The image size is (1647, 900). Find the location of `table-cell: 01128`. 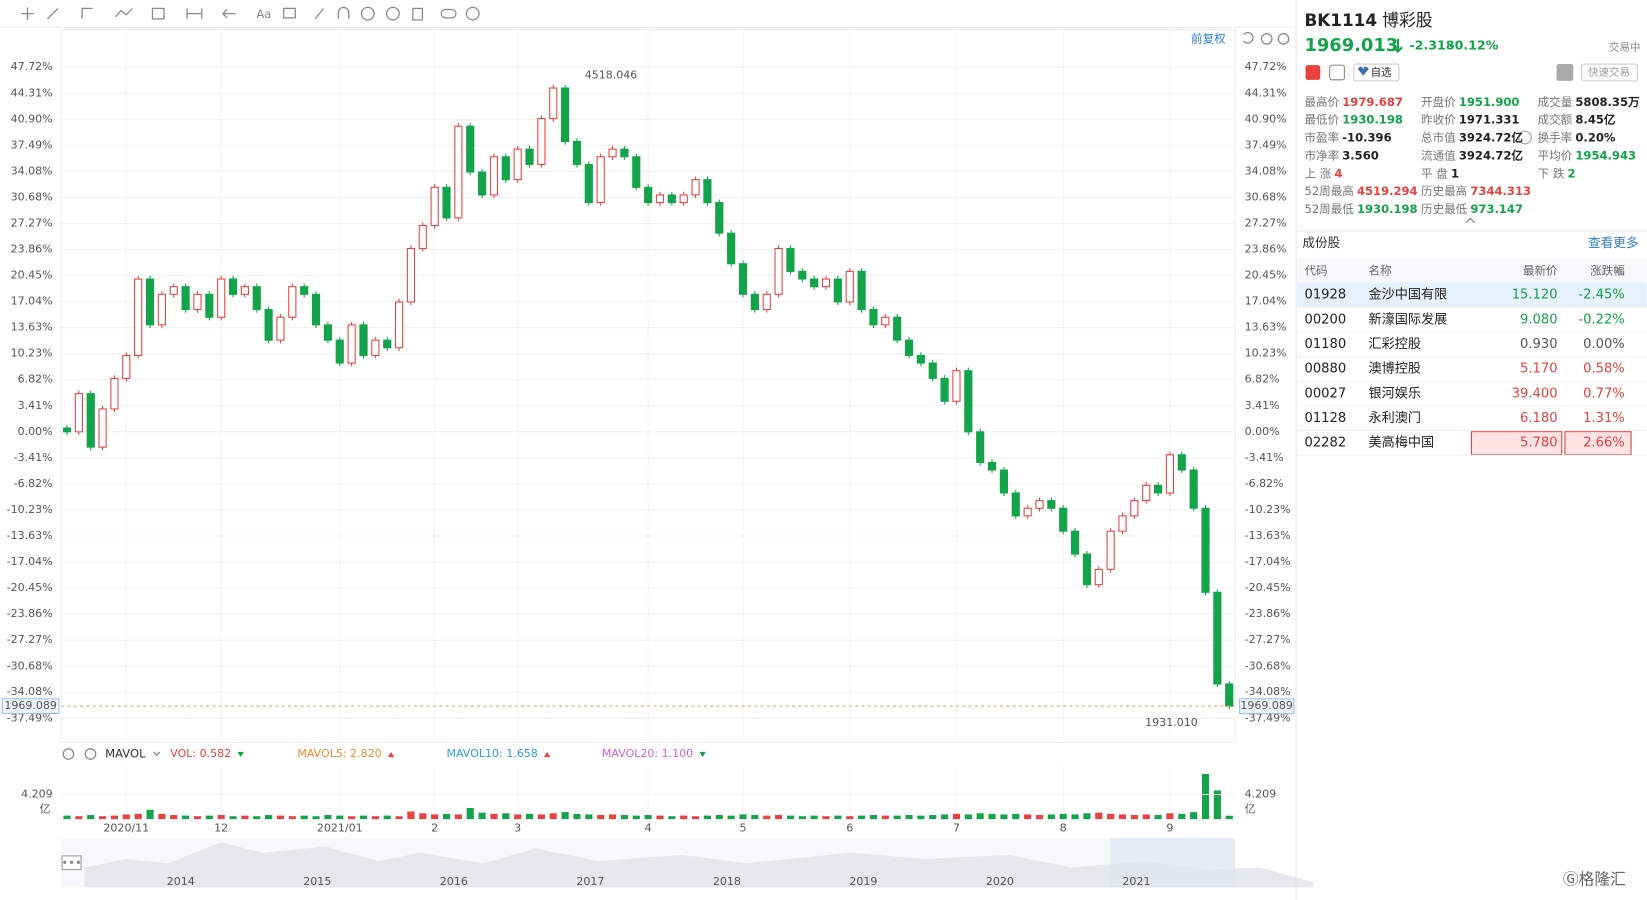

table-cell: 01128 is located at coordinates (1325, 418).